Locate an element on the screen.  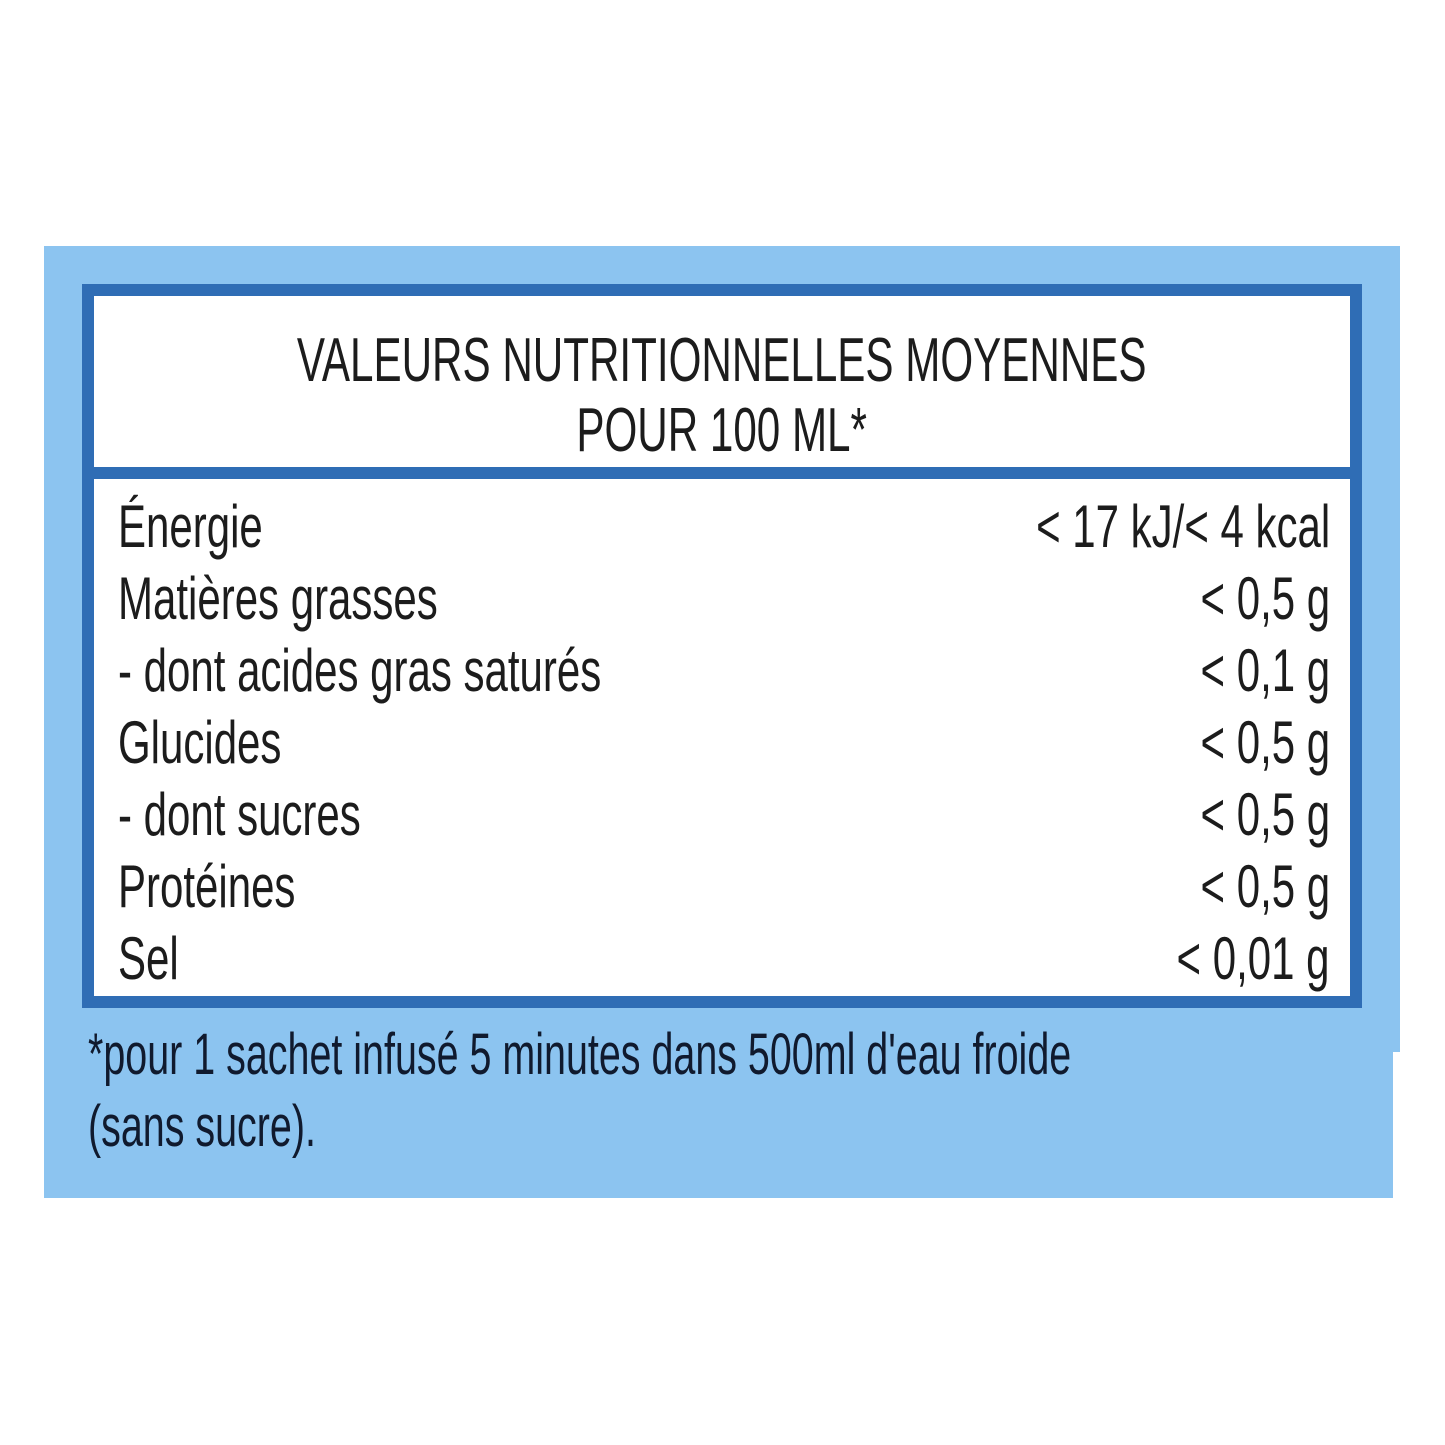
footnote-line-2: (sans sucre). is located at coordinates (255, 1127).